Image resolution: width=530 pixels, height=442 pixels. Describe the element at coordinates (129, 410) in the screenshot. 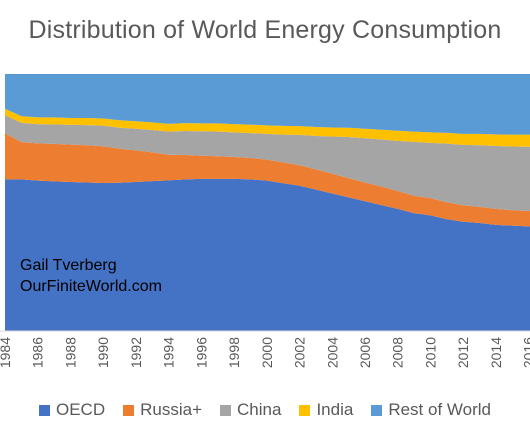

I see `legend-swatch-russia` at that location.